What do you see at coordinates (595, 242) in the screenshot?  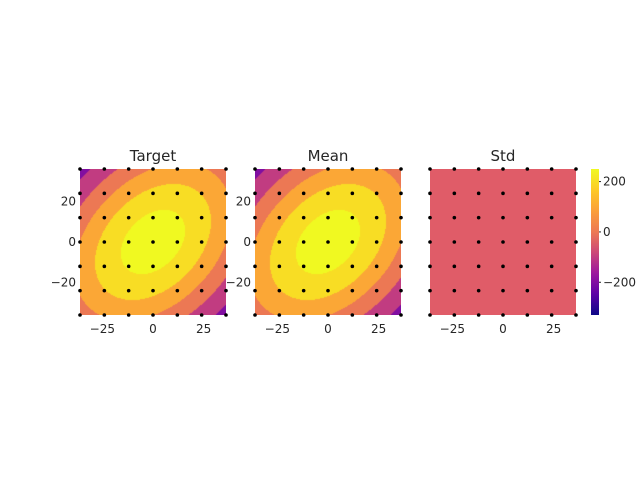 I see `colorbar-gradient` at bounding box center [595, 242].